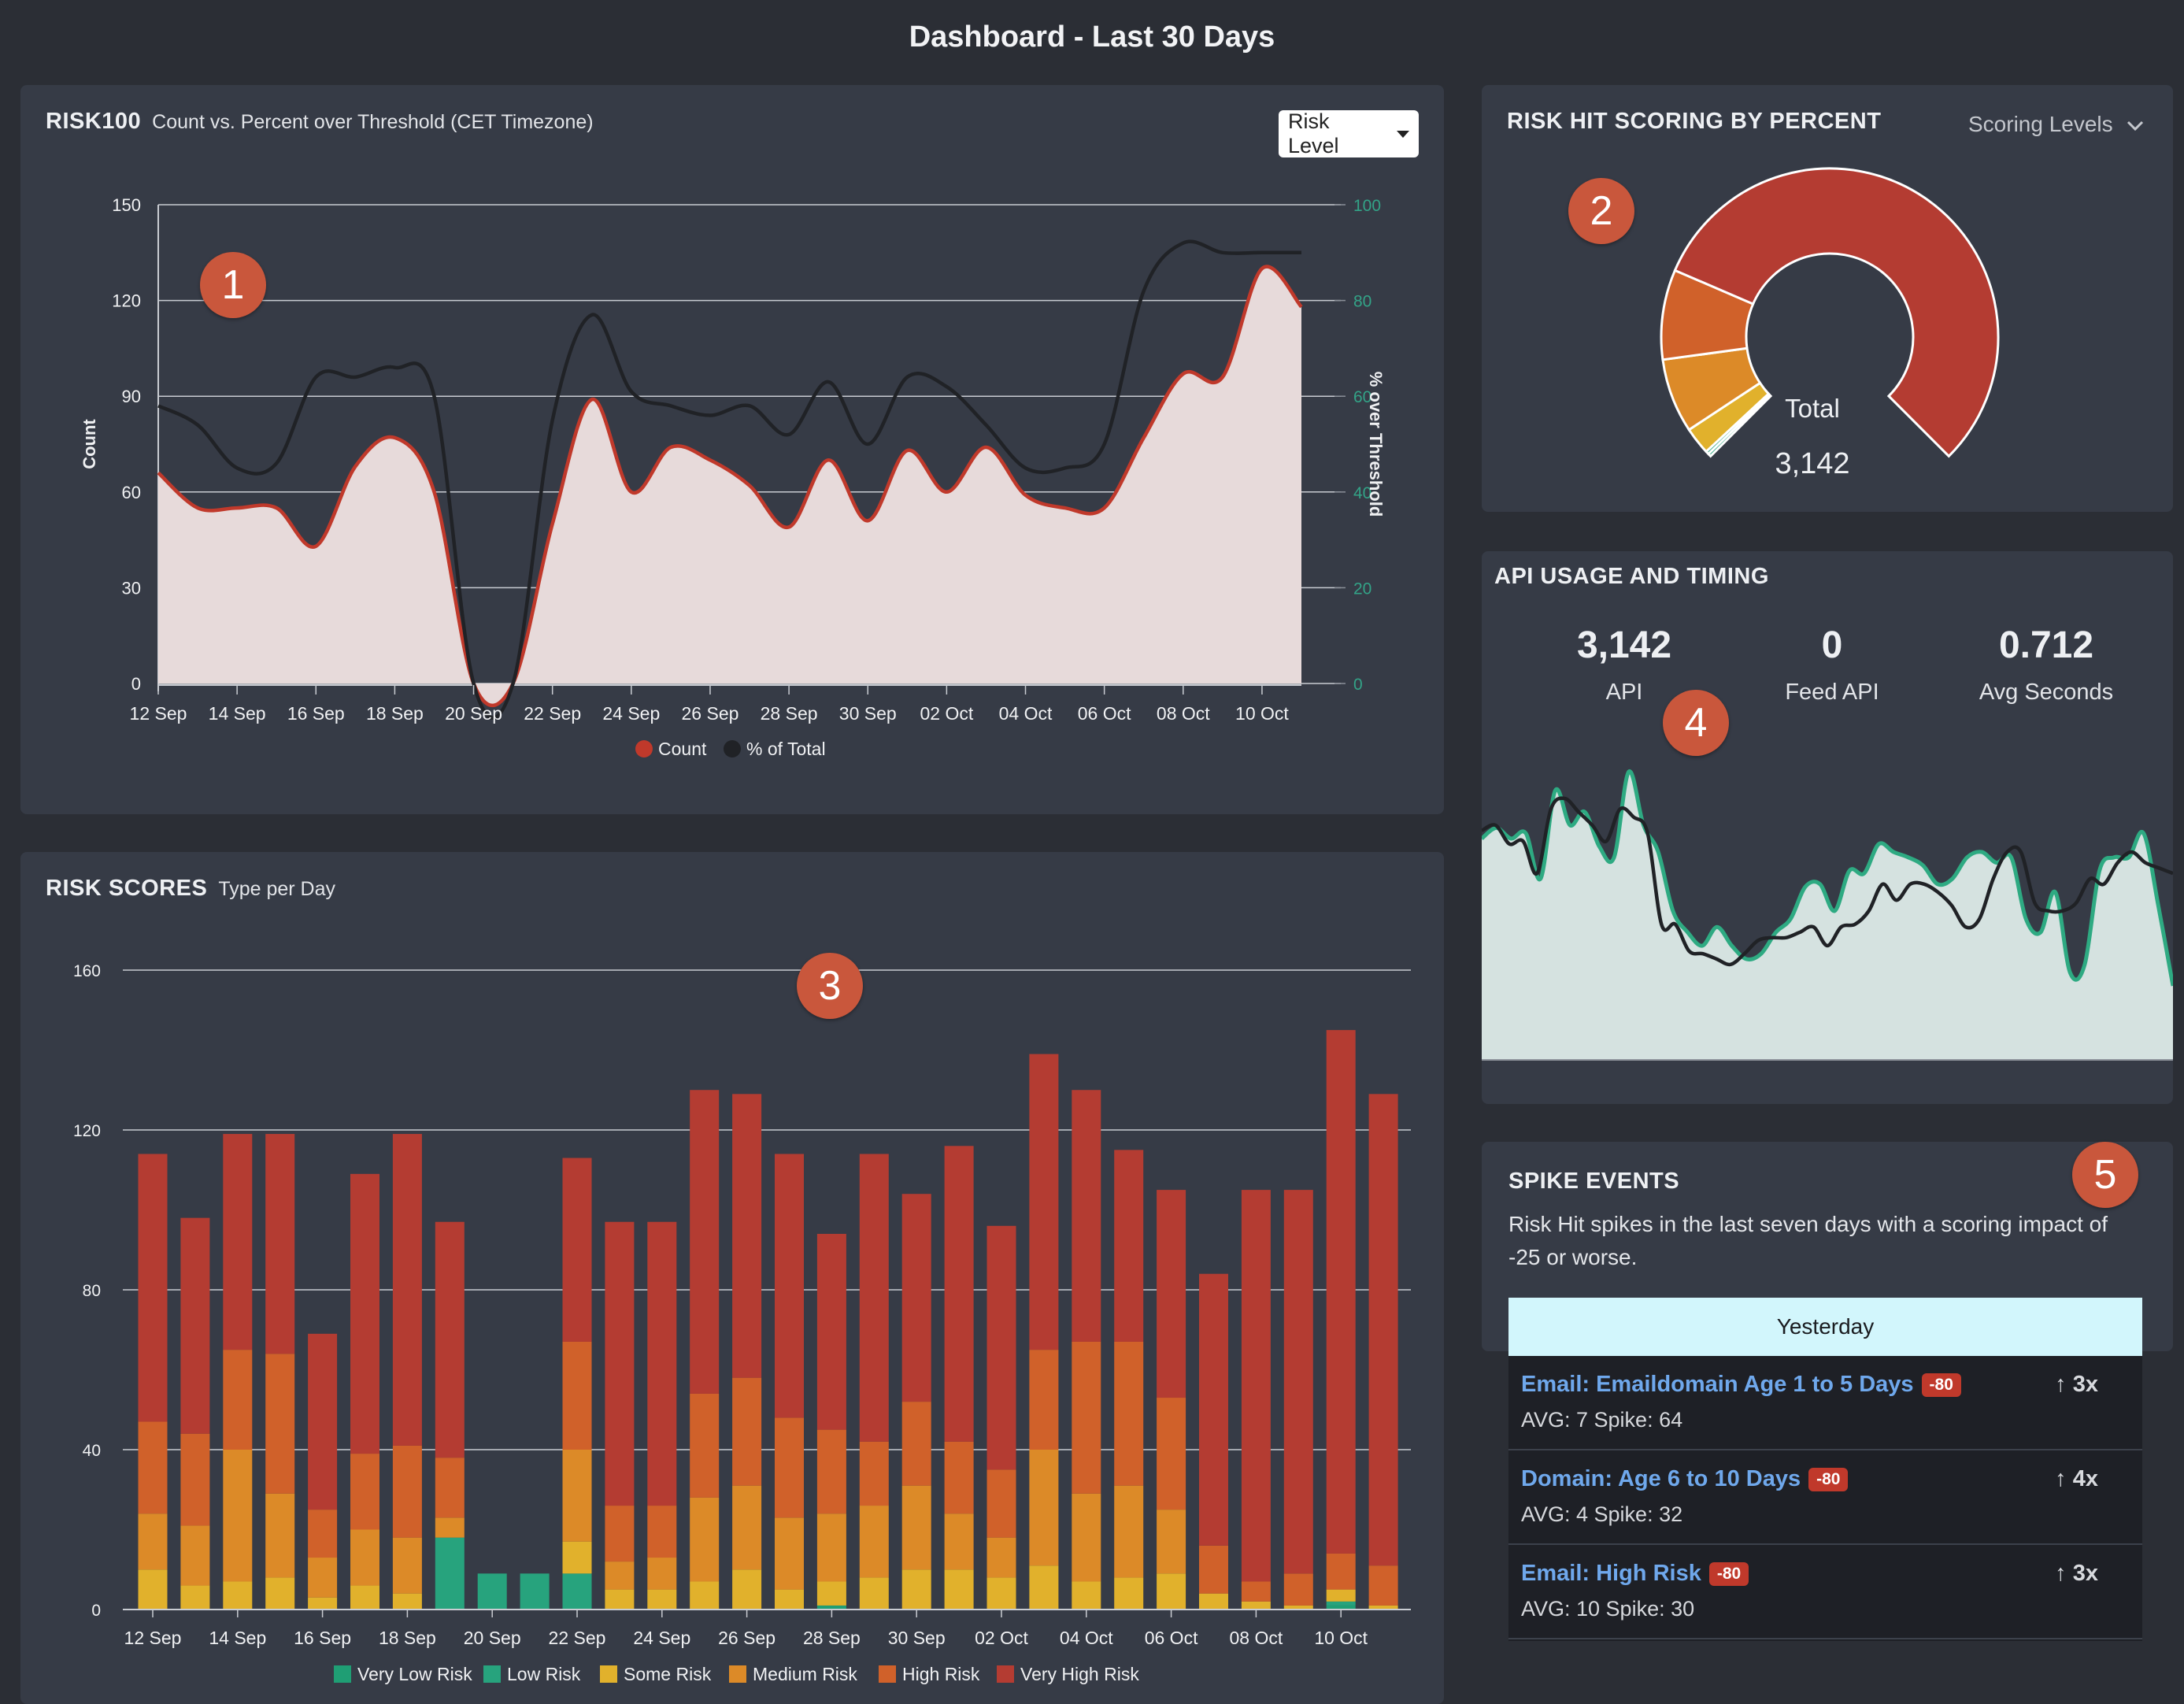 Image resolution: width=2184 pixels, height=1704 pixels. I want to click on x-tick-label: 10 Oct, so click(1341, 1638).